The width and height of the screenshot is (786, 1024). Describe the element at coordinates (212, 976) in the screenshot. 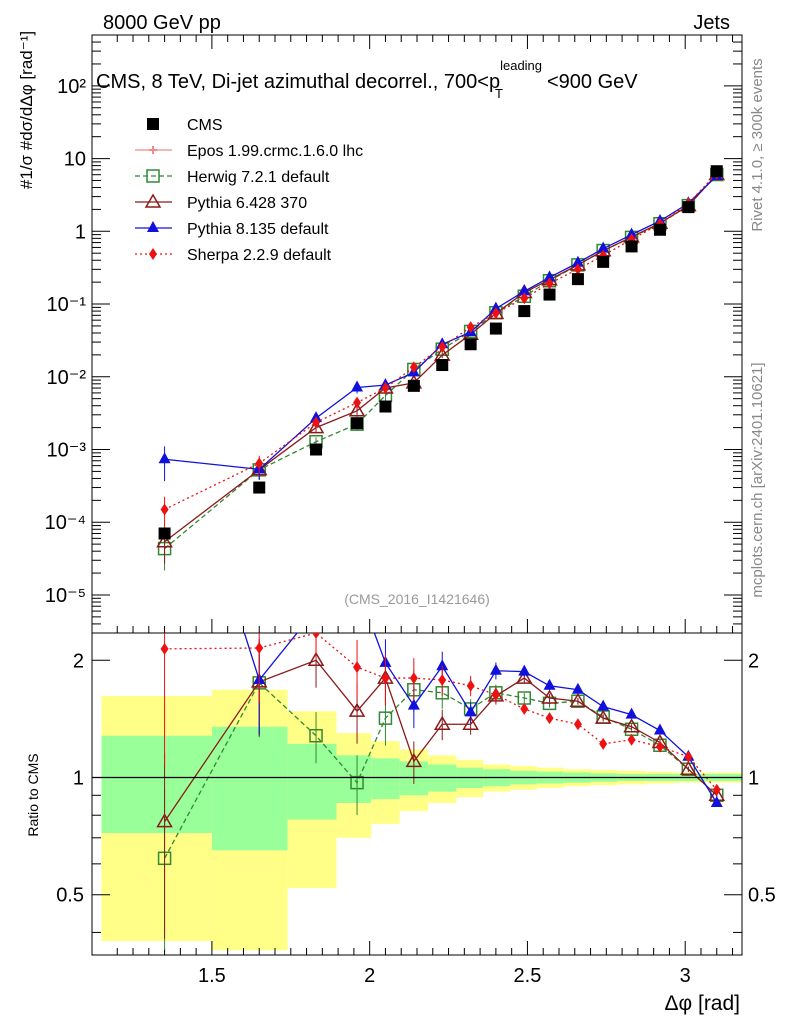

I see `x-tick-label: 1.5` at that location.